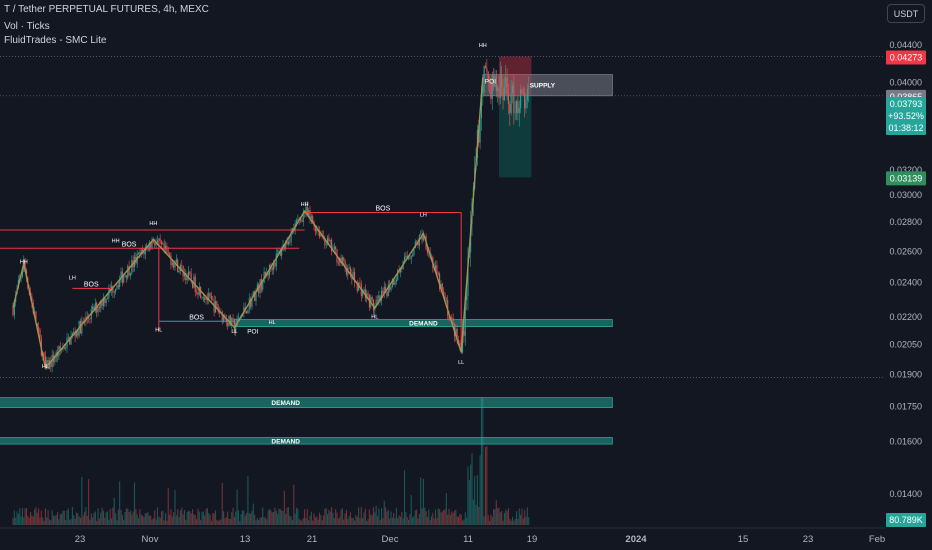 The image size is (932, 550). I want to click on indicator-smc: FluidTrades - SMC Lite, so click(55, 40).